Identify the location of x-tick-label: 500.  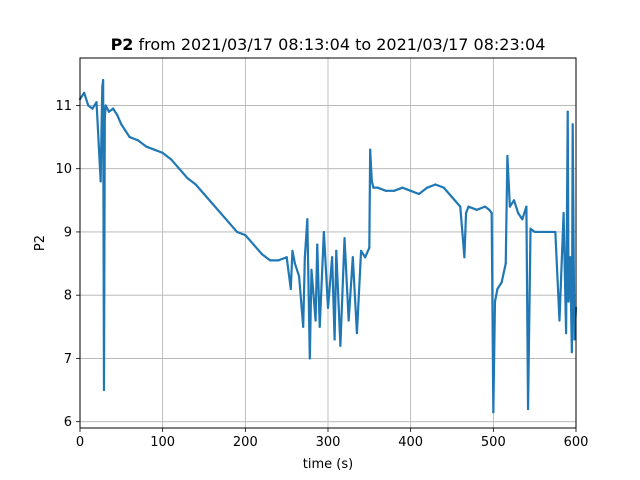
(493, 442).